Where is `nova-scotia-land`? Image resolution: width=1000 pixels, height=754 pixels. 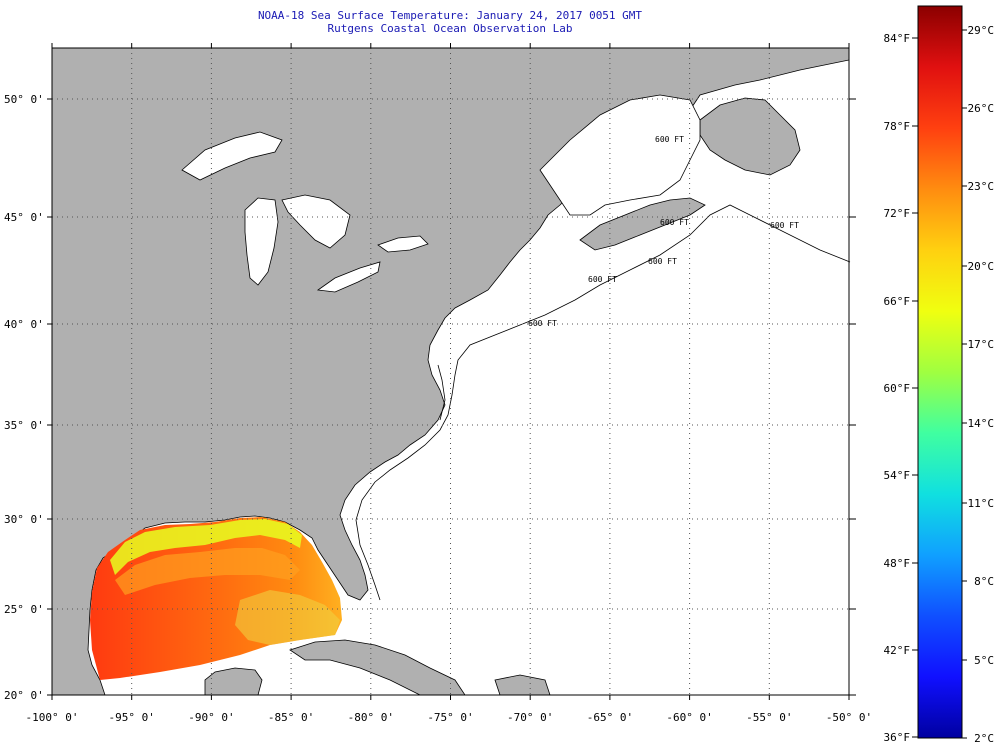 nova-scotia-land is located at coordinates (642, 224).